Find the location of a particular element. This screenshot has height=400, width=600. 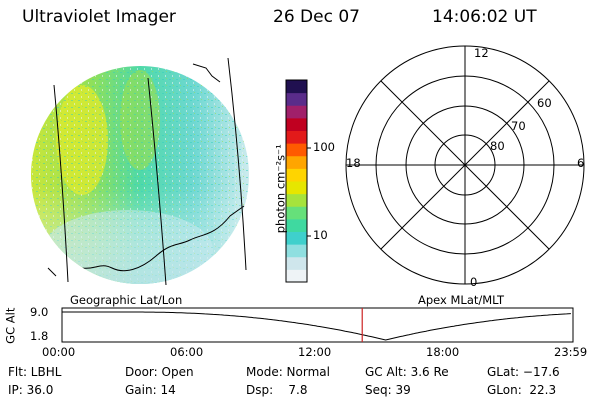

x-tick-1800: 18:00 is located at coordinates (443, 352).